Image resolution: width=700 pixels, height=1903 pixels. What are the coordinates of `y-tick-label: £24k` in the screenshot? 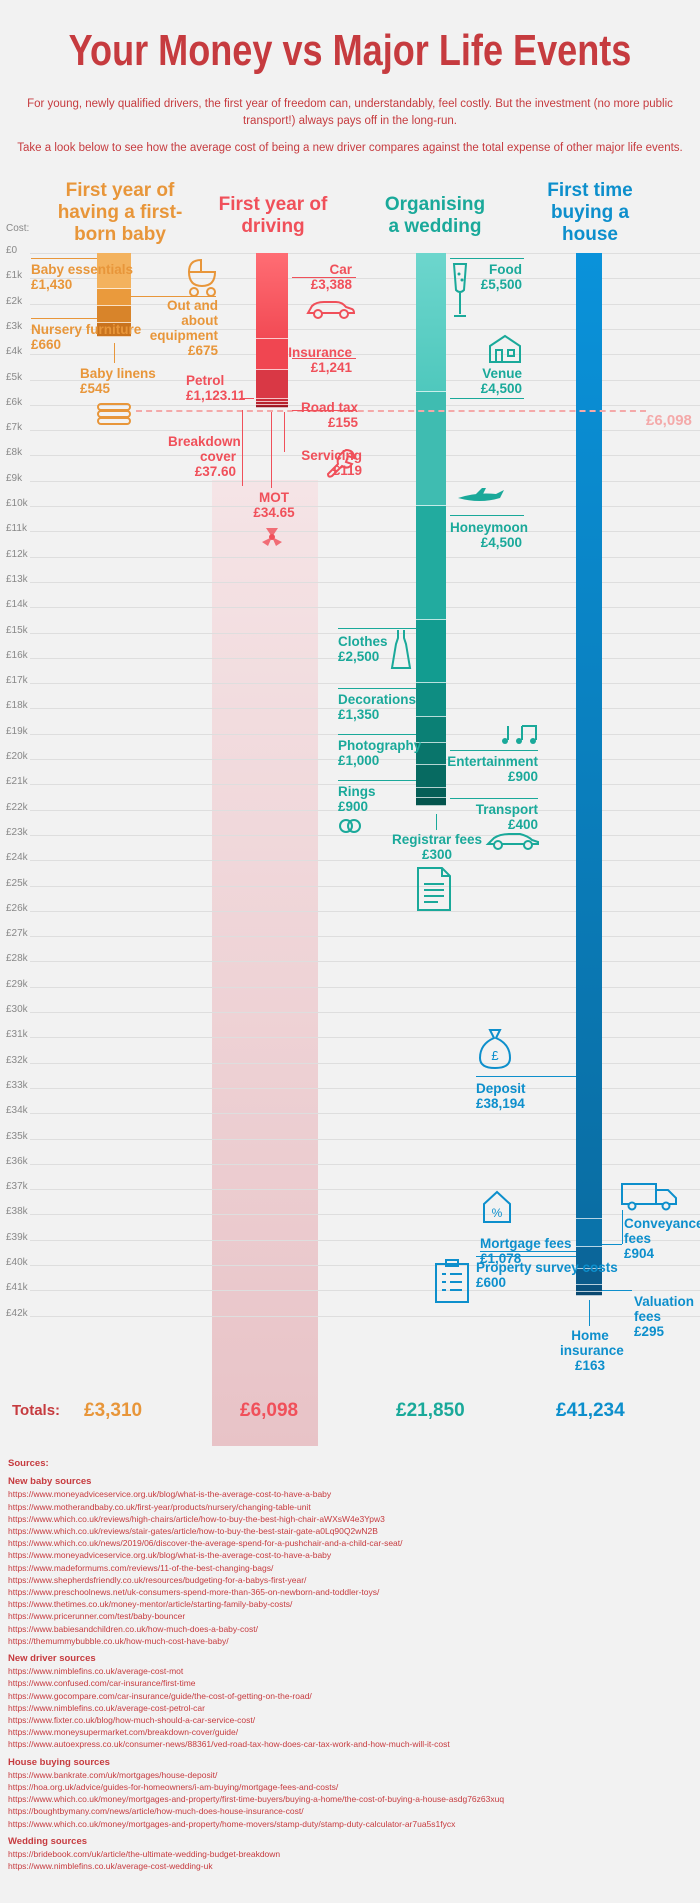 It's located at (17, 858).